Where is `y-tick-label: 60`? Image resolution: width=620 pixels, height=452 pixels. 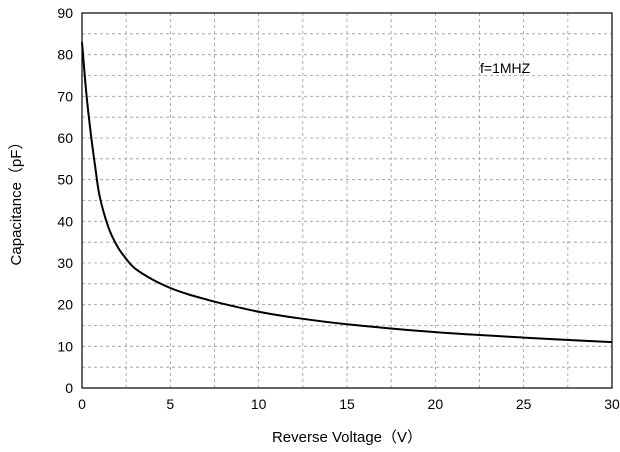 y-tick-label: 60 is located at coordinates (65, 138).